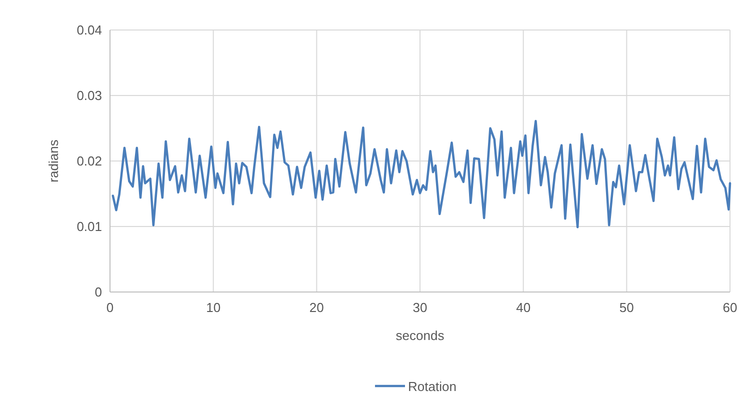  Describe the element at coordinates (316, 307) in the screenshot. I see `x-tick-label: 20` at that location.